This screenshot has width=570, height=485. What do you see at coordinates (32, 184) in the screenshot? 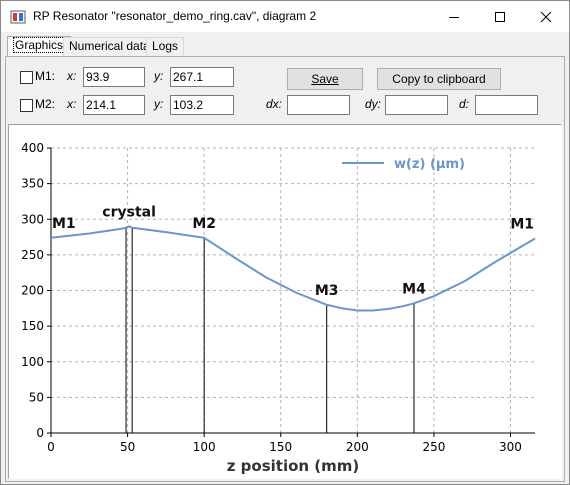
I see `y-tick-label: 350` at bounding box center [32, 184].